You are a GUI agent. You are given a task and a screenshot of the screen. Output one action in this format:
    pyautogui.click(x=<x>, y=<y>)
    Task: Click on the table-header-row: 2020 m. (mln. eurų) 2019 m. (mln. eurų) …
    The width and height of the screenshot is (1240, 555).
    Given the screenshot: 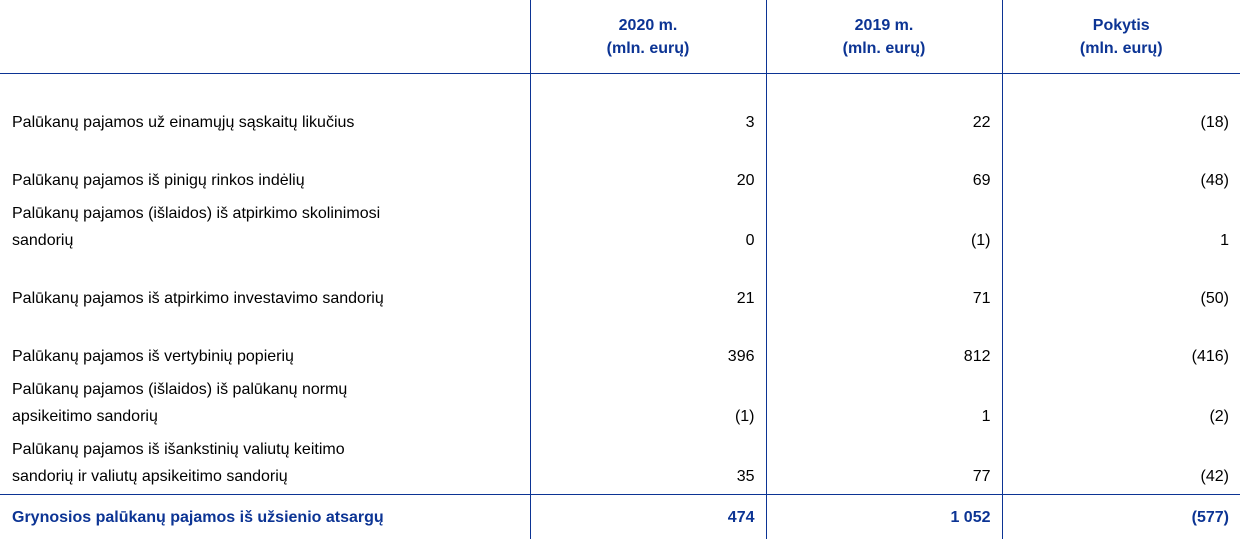 What is the action you would take?
    pyautogui.click(x=620, y=37)
    